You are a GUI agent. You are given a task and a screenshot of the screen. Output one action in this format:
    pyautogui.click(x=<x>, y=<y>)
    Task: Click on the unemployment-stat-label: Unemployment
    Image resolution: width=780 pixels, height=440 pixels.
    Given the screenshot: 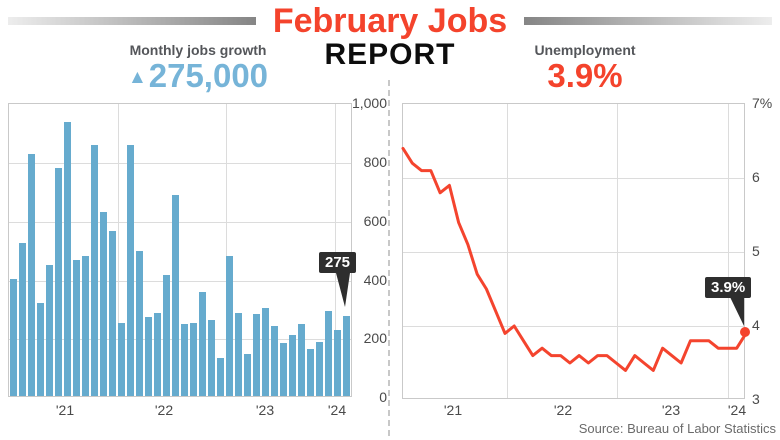 What is the action you would take?
    pyautogui.click(x=585, y=50)
    